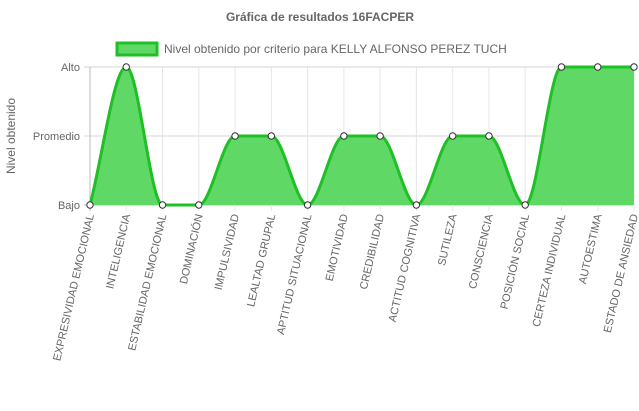  What do you see at coordinates (448, 239) in the screenshot?
I see `x-tick-label: SUTILEZA` at bounding box center [448, 239].